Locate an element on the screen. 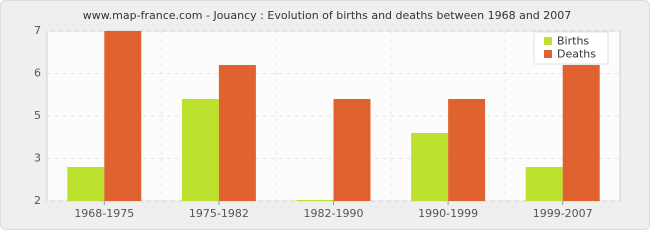  x-tick-label: 1968-1975 is located at coordinates (104, 213).